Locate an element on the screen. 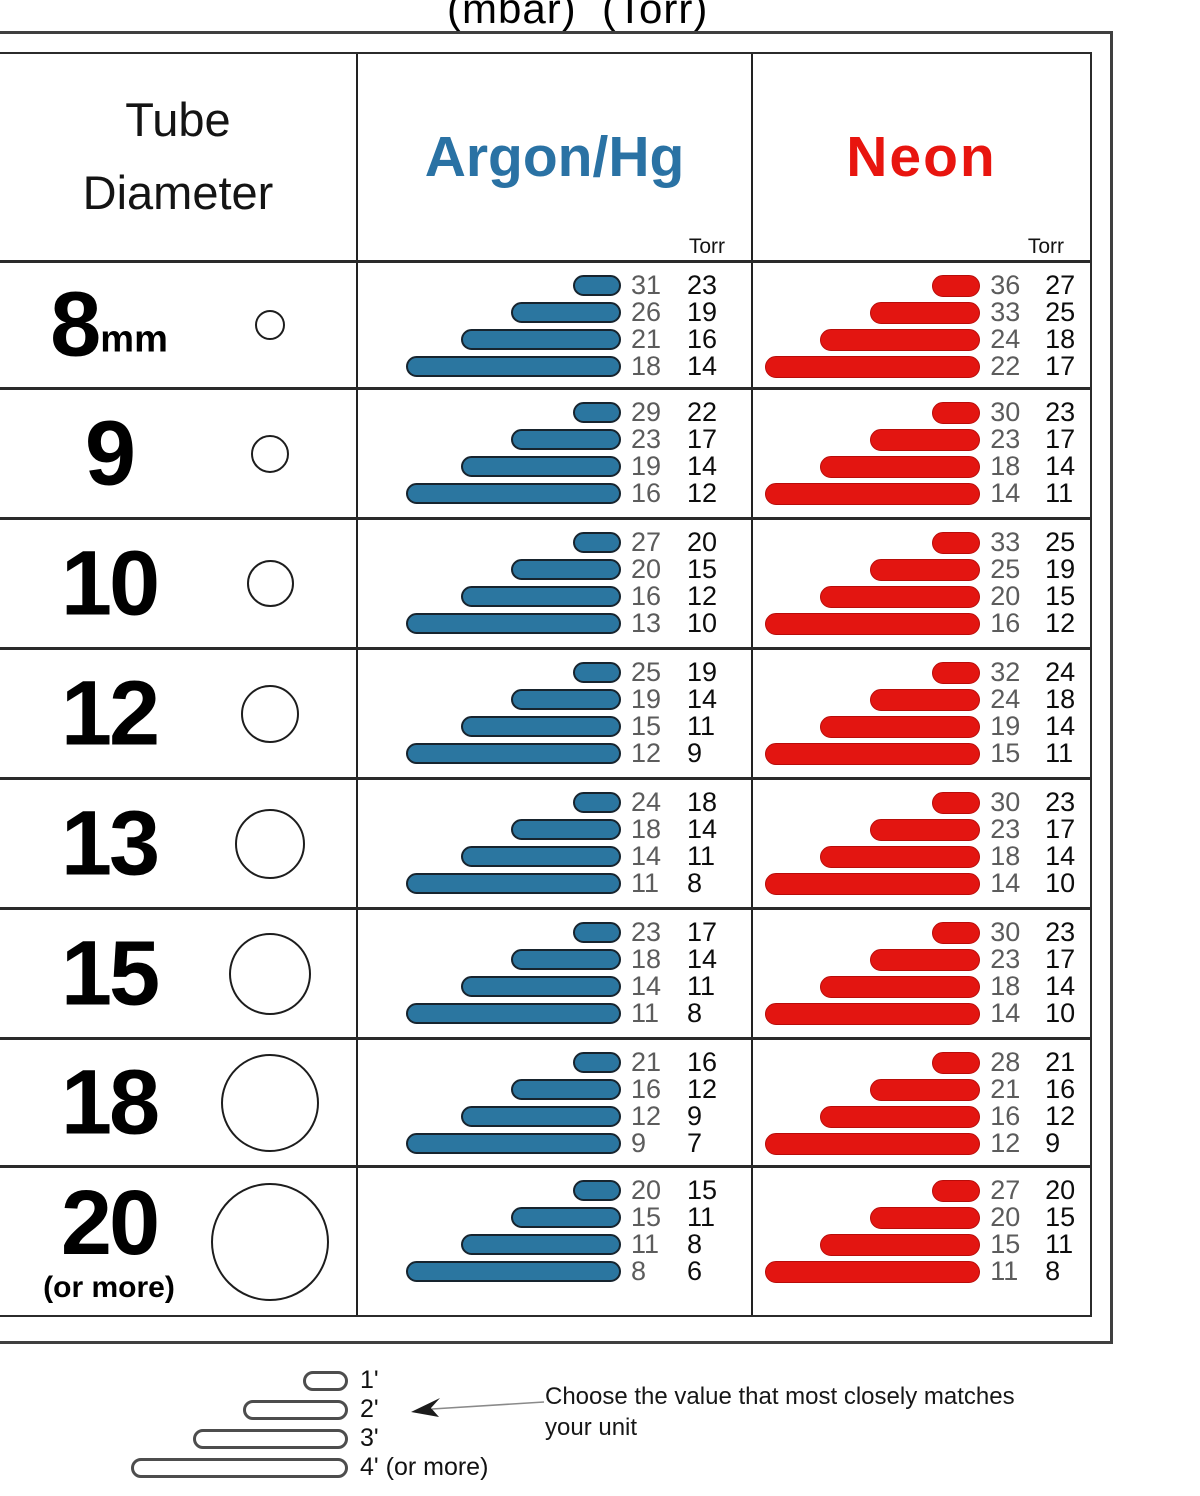 Image resolution: width=1200 pixels, height=1496 pixels. argon-torr-value: 17 is located at coordinates (702, 932).